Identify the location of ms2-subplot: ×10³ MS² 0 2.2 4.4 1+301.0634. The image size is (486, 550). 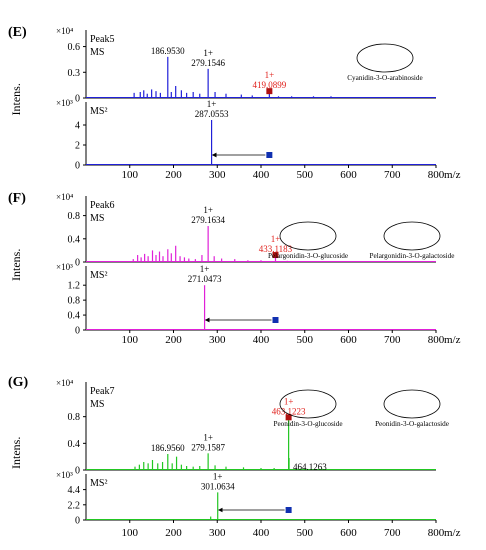
(246, 498).